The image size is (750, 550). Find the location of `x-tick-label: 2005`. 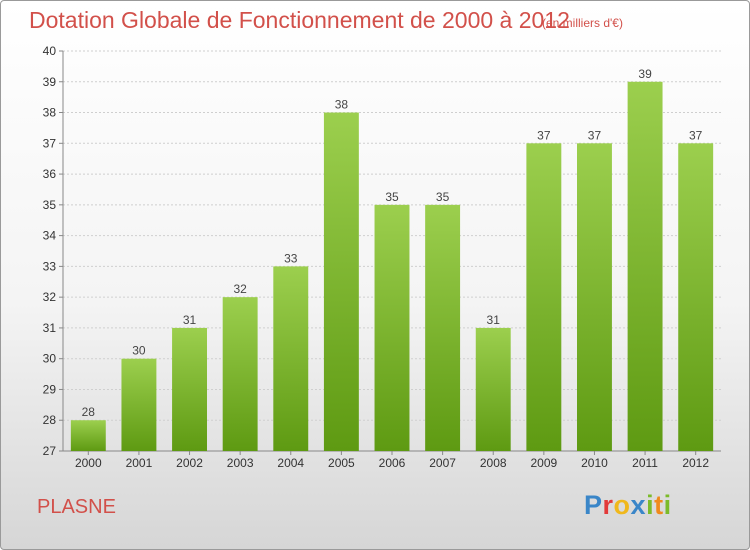

x-tick-label: 2005 is located at coordinates (341, 463).